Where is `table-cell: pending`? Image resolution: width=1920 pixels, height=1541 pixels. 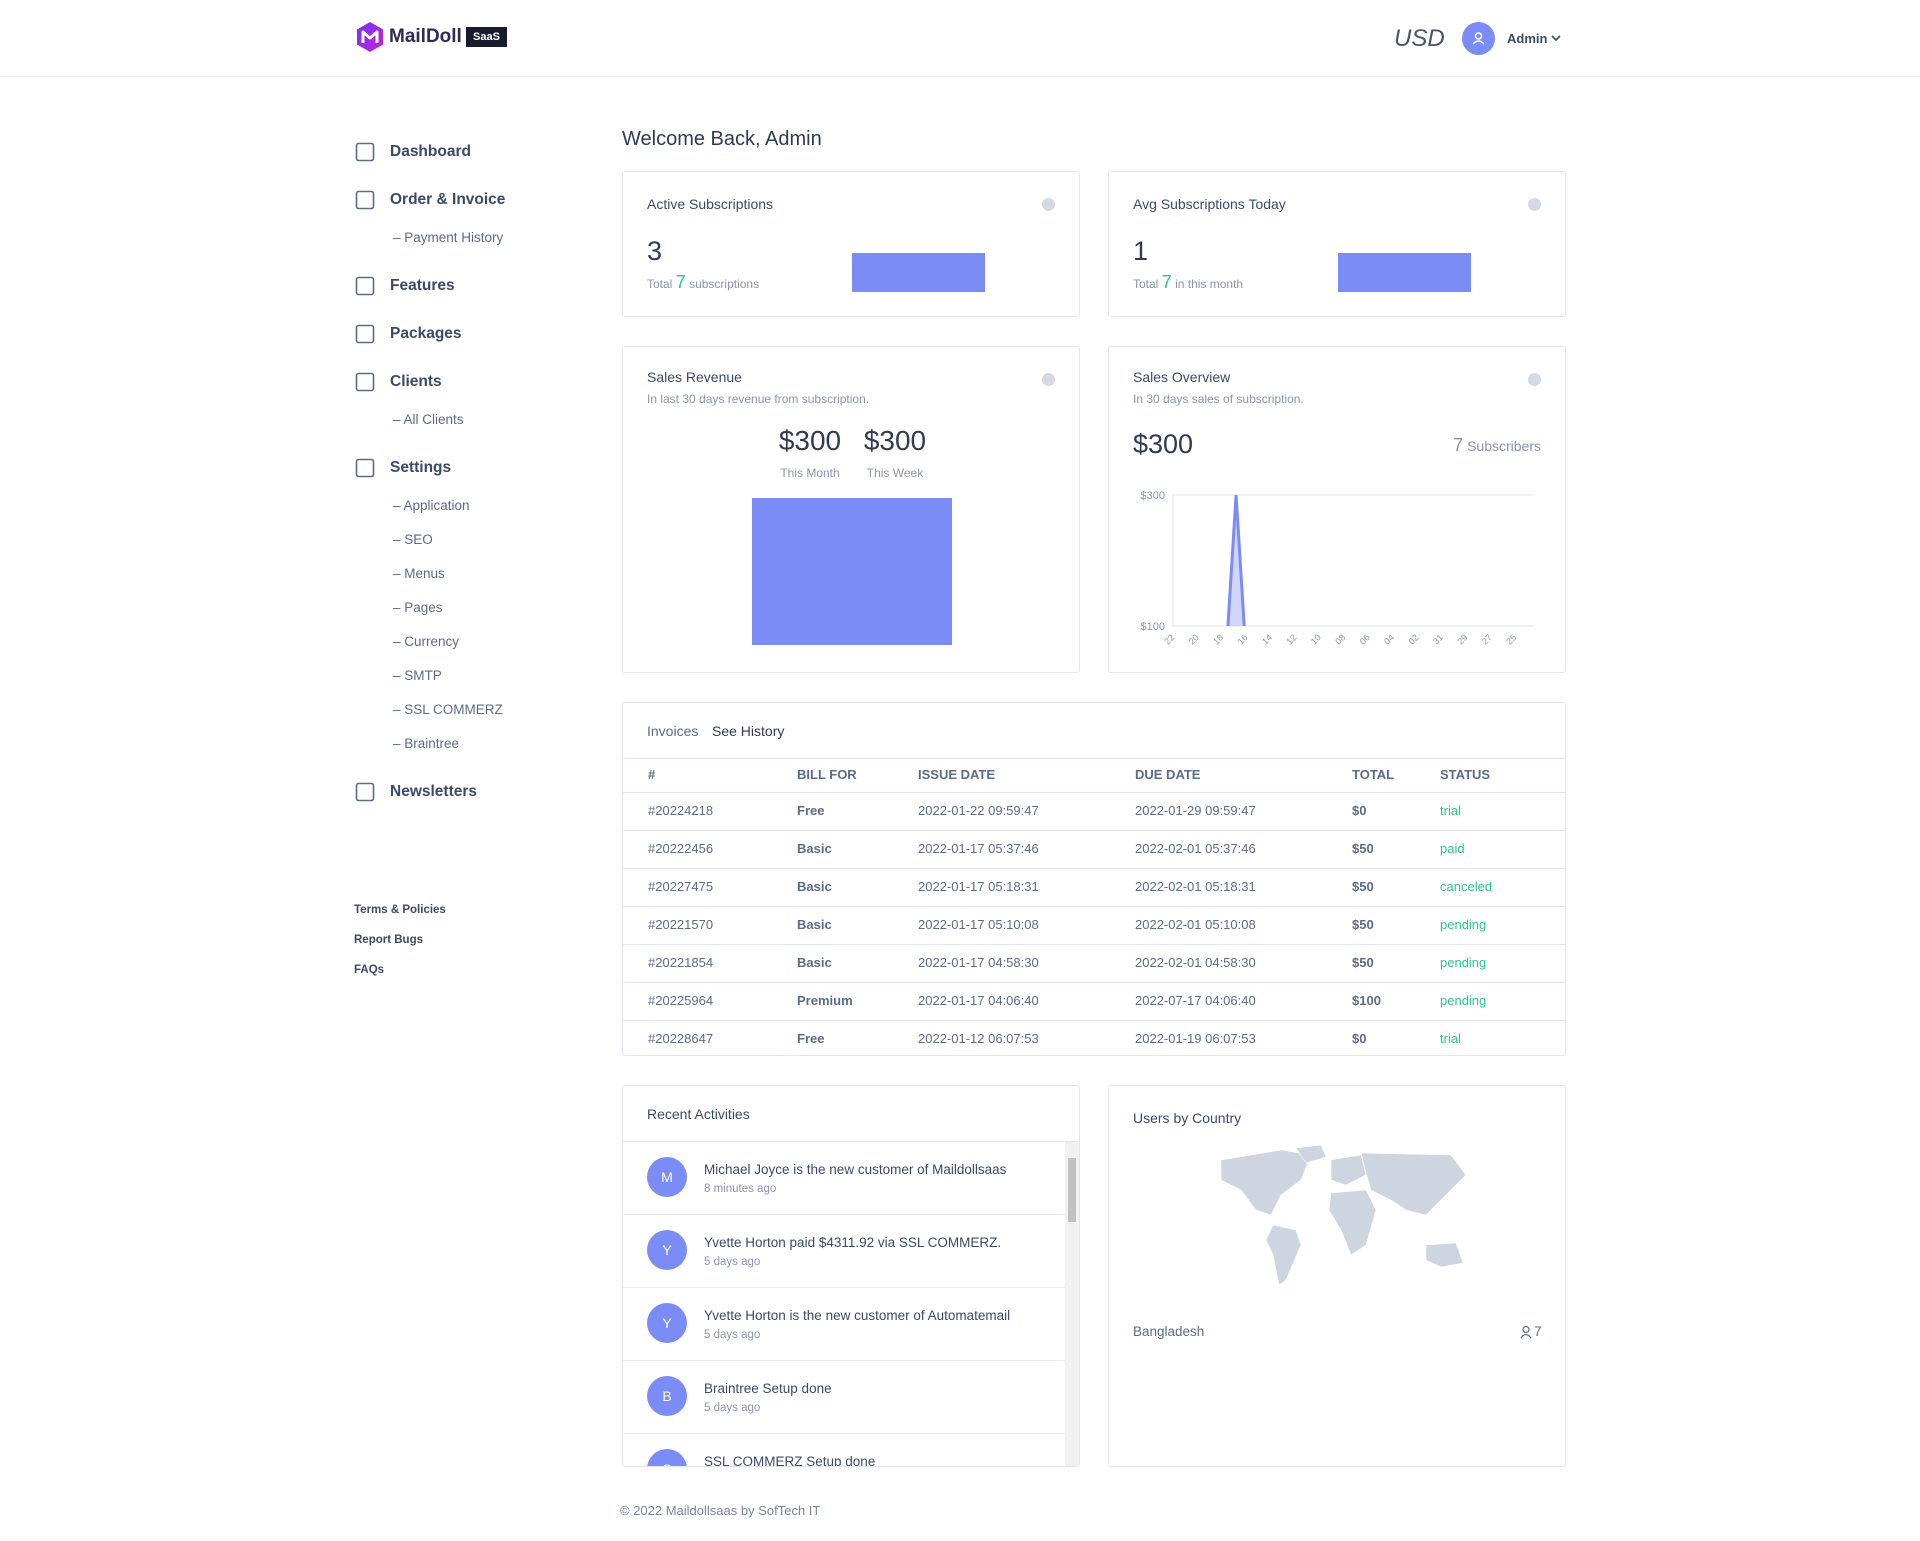 table-cell: pending is located at coordinates (1463, 962).